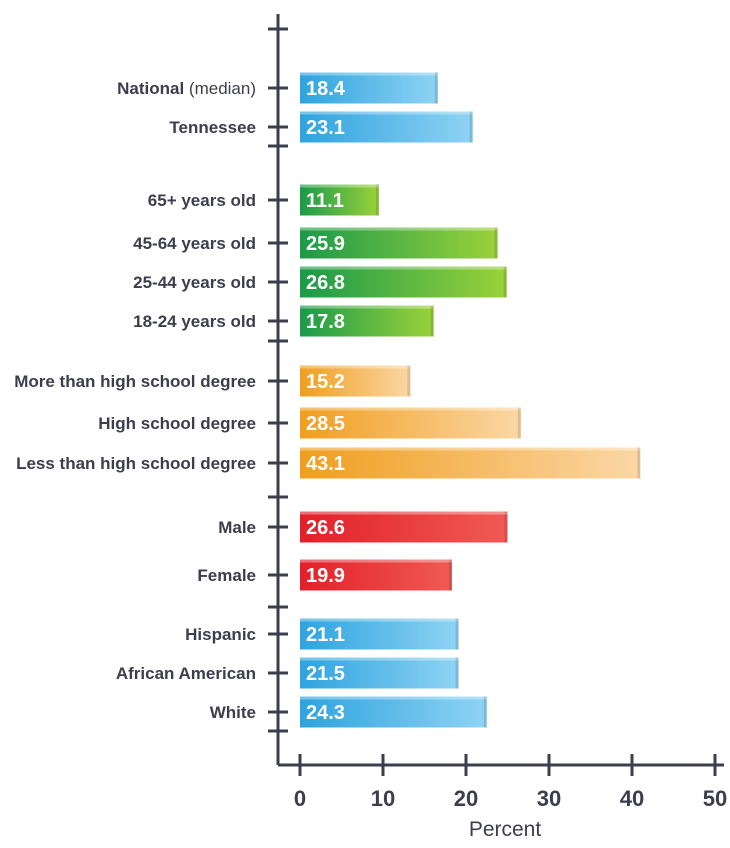  What do you see at coordinates (325, 576) in the screenshot?
I see `value-label-female: 19.9` at bounding box center [325, 576].